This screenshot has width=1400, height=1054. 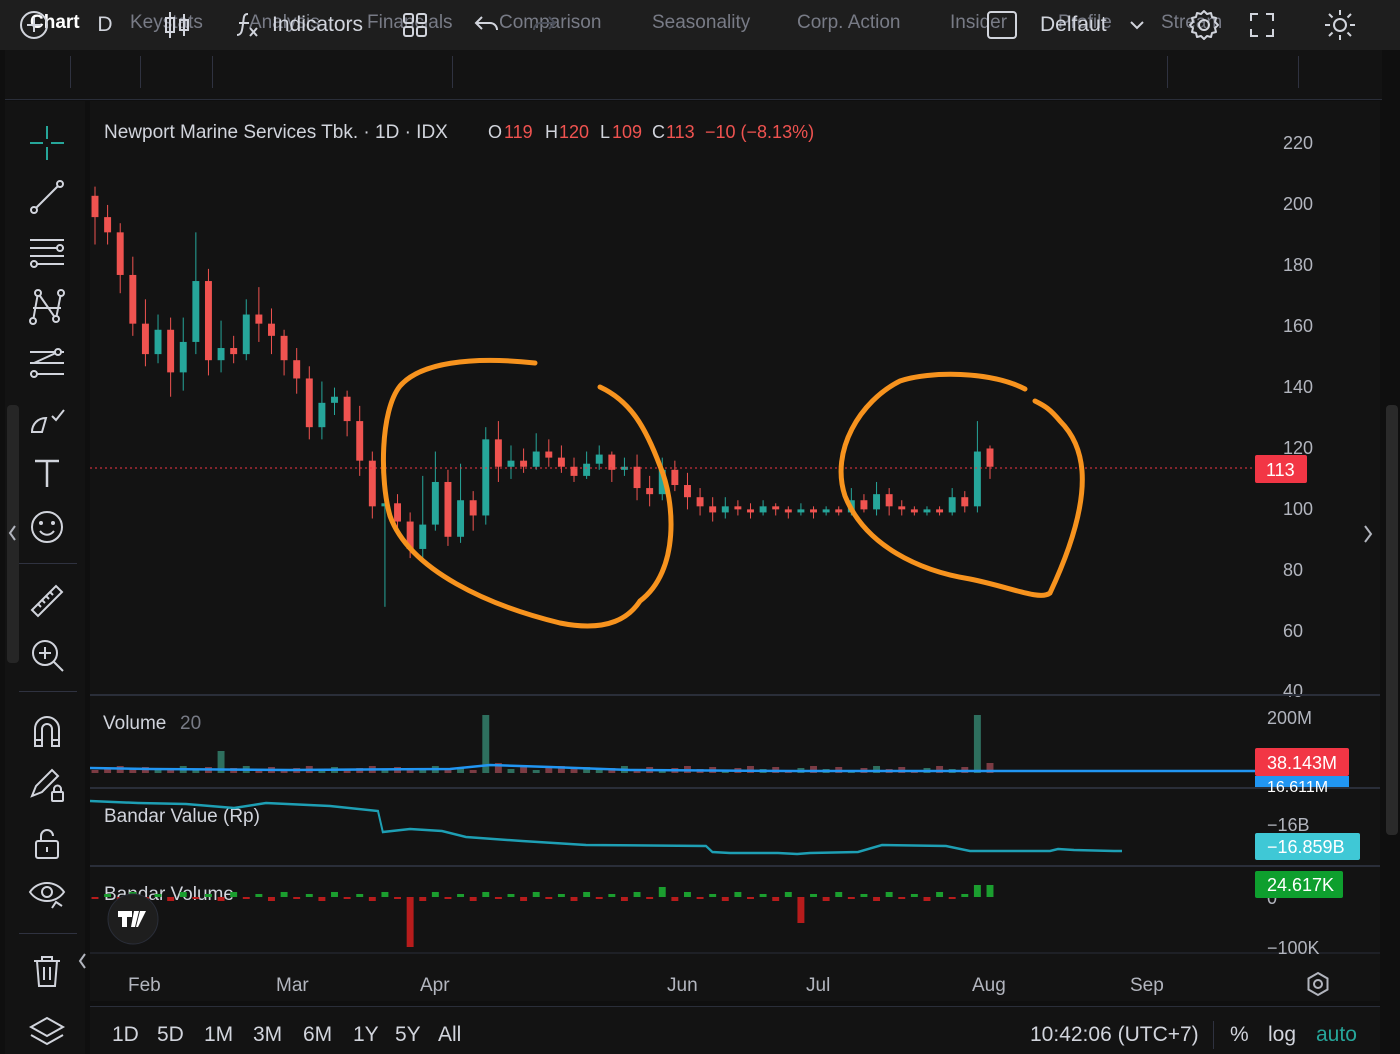 I want to click on templates-button, so click(x=415, y=25).